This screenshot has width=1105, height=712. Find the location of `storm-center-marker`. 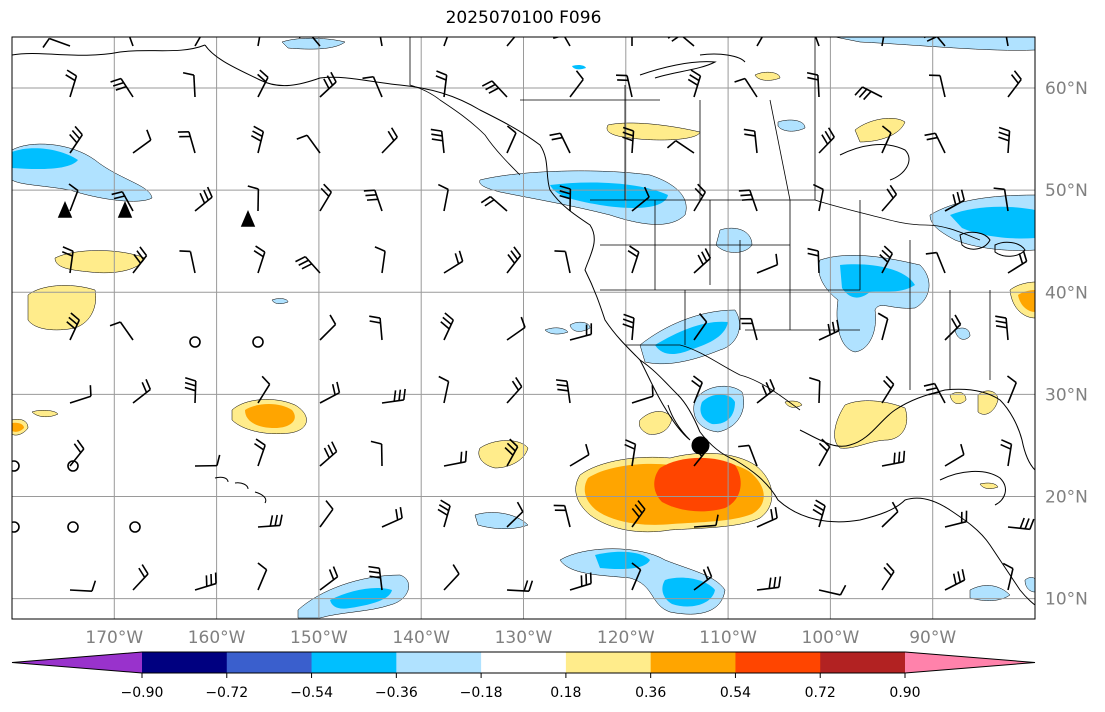

storm-center-marker is located at coordinates (700, 445).